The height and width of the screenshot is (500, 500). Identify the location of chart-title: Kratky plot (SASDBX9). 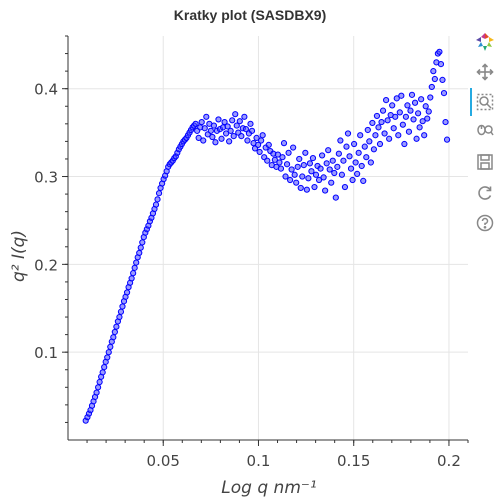
(250, 15).